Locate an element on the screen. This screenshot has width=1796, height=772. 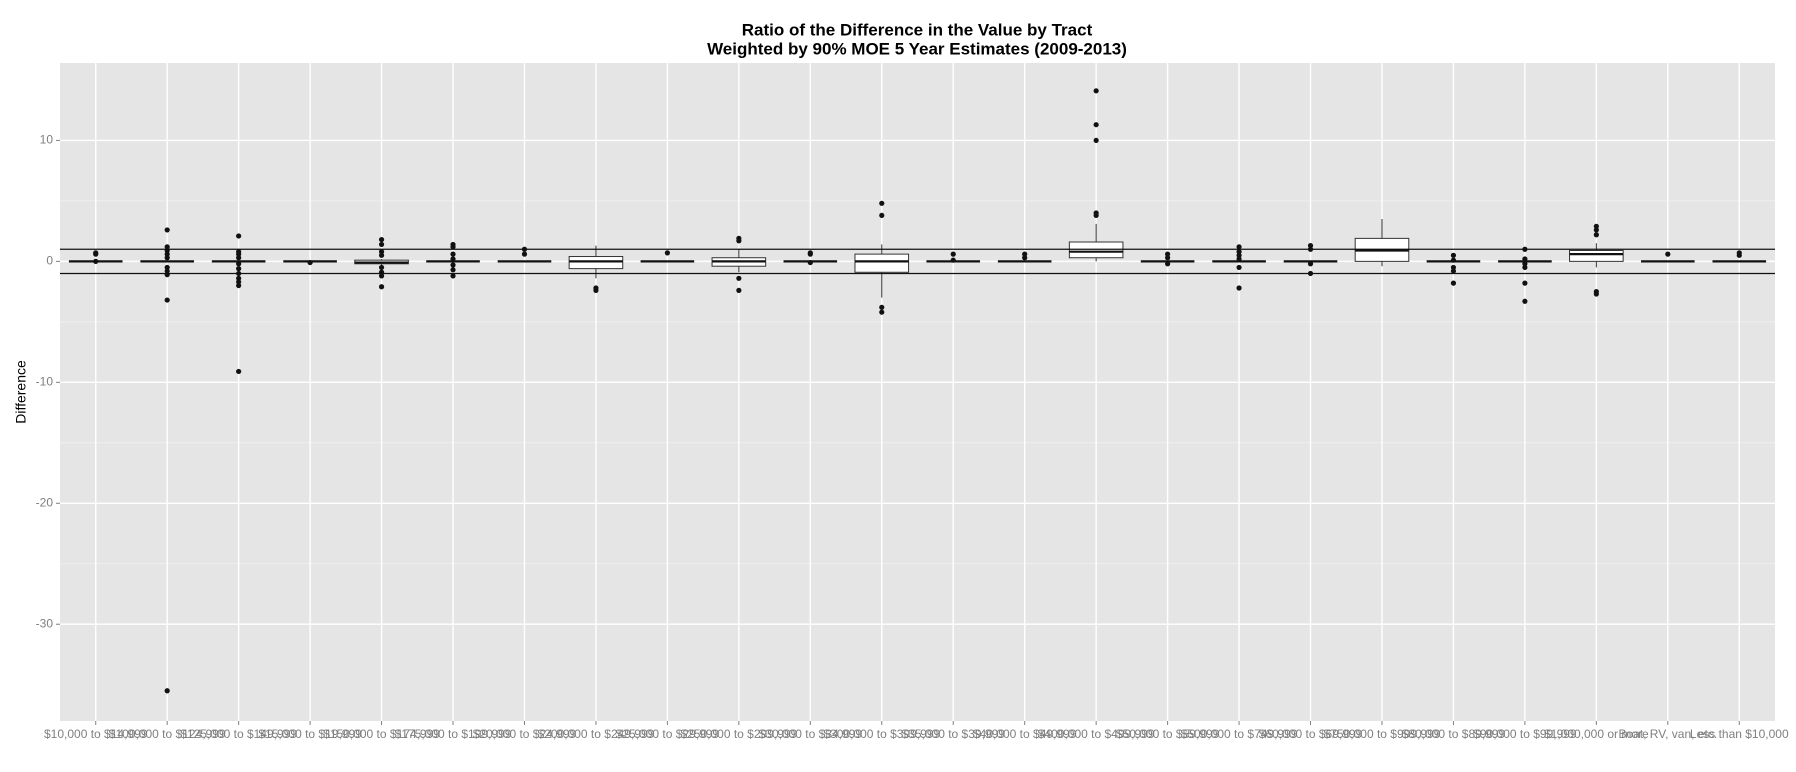
y-tick-label: -10 is located at coordinates (45, 381).